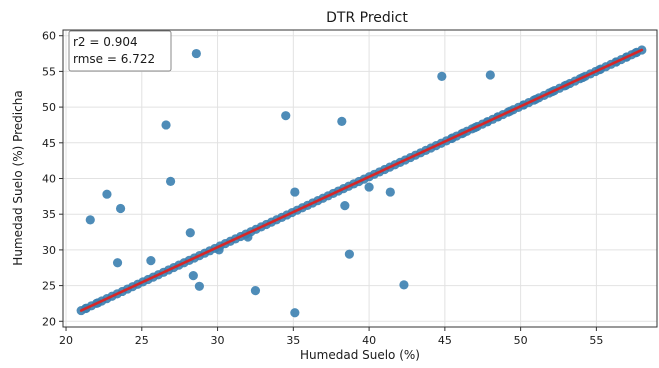  What do you see at coordinates (331, 337) in the screenshot?
I see `x-axis-ticks: 20 25 30 35 40 45 50 55` at bounding box center [331, 337].